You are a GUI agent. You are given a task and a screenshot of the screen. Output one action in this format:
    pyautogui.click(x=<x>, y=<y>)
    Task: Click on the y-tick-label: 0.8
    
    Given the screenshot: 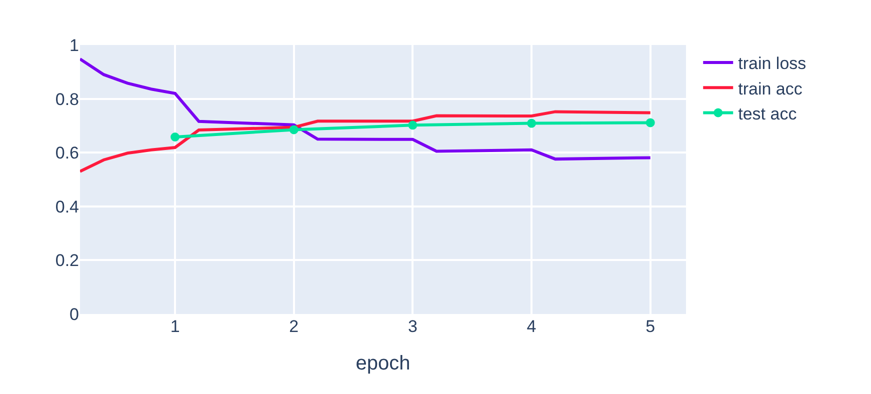 What is the action you would take?
    pyautogui.click(x=67, y=99)
    